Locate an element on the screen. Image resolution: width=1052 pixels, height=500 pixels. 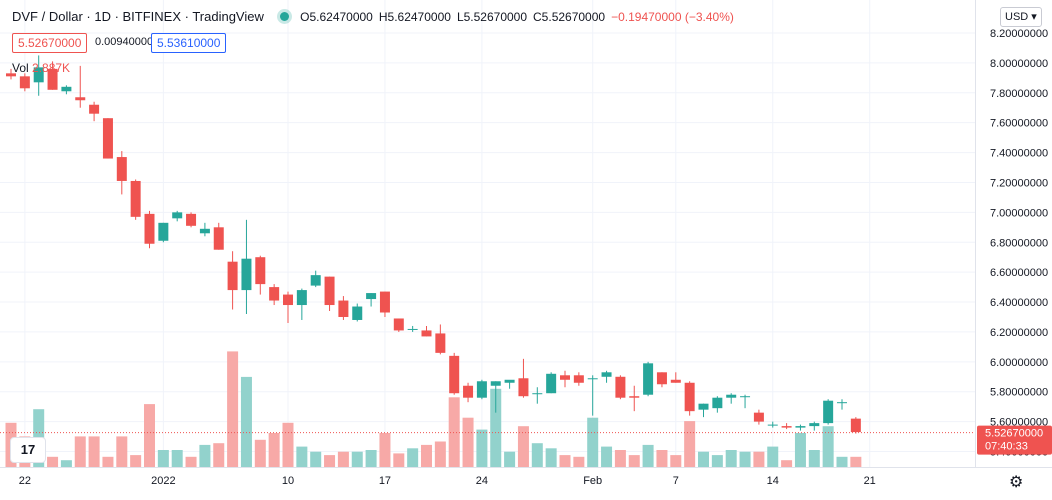
tradingview-logo-icon: 17 is located at coordinates (28, 450).